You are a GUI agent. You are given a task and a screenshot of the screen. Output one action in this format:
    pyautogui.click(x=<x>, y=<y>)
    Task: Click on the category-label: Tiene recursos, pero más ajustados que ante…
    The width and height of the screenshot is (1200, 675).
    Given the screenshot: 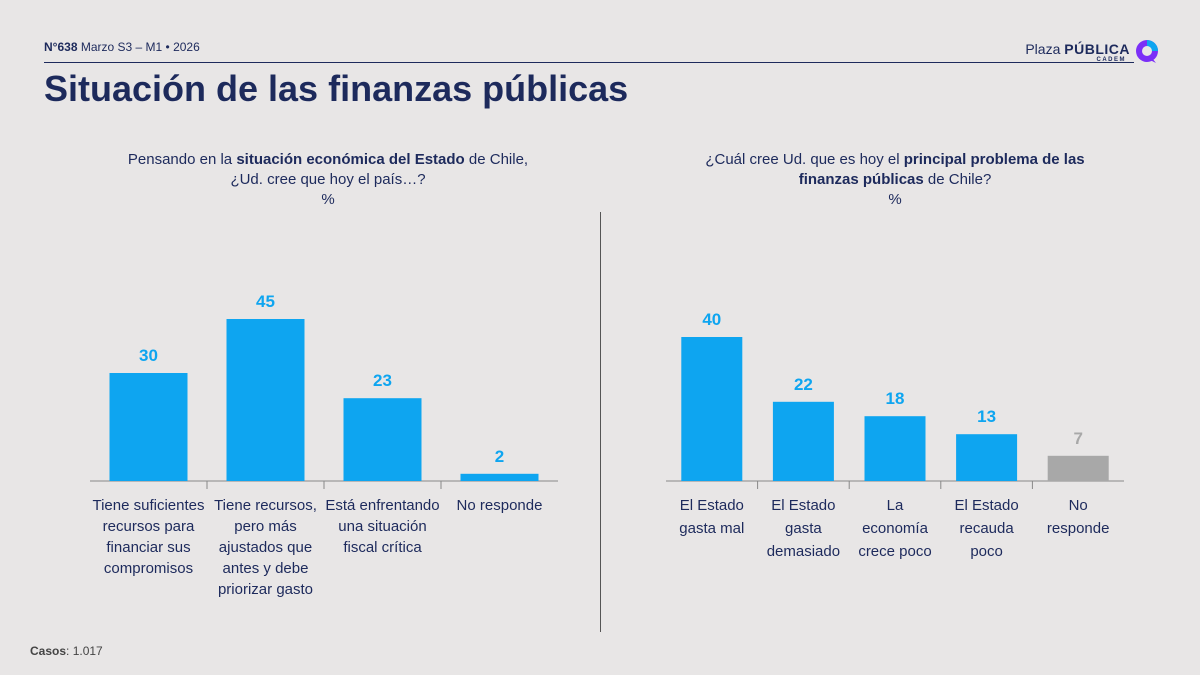 What is the action you would take?
    pyautogui.click(x=265, y=547)
    